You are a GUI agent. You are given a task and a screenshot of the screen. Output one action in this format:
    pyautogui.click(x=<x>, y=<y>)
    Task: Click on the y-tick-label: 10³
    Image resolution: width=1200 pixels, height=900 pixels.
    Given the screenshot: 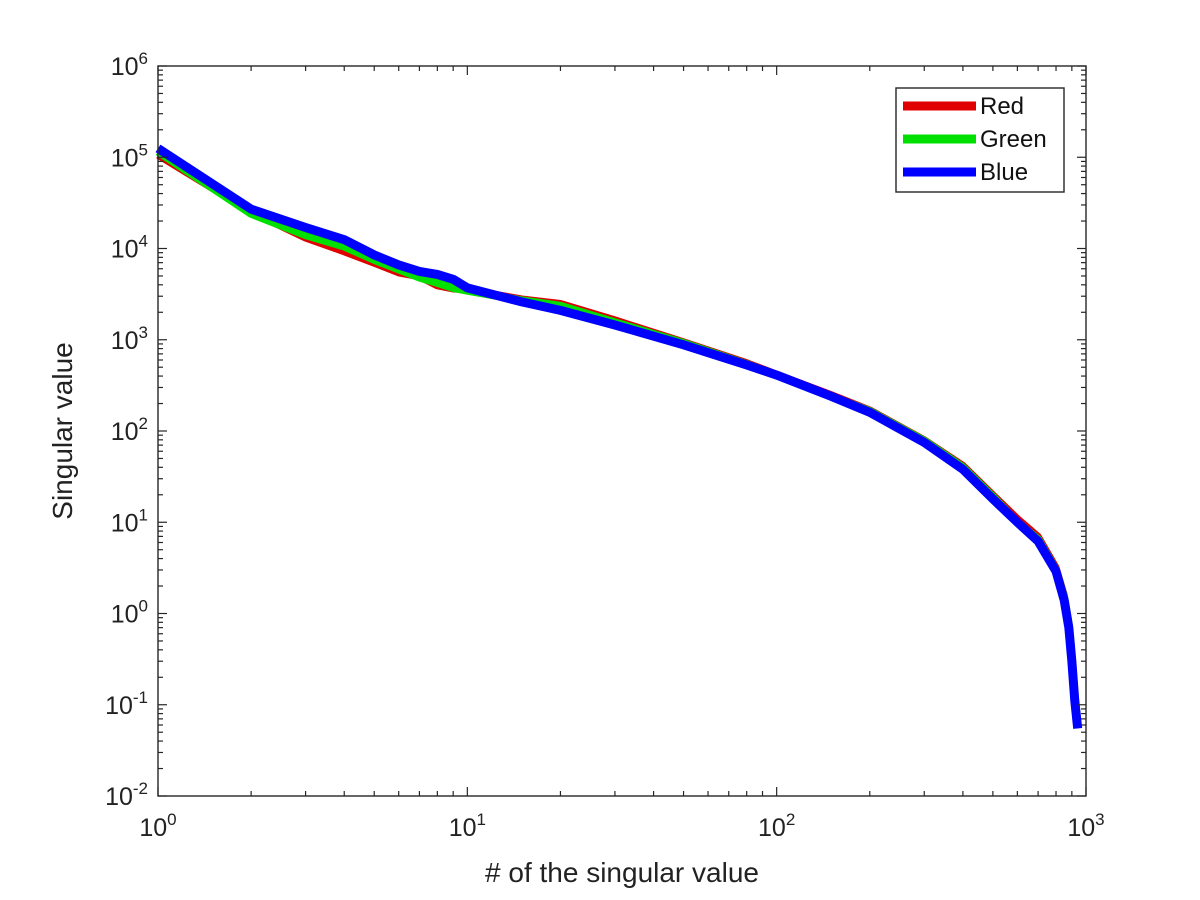 What is the action you would take?
    pyautogui.click(x=129, y=339)
    